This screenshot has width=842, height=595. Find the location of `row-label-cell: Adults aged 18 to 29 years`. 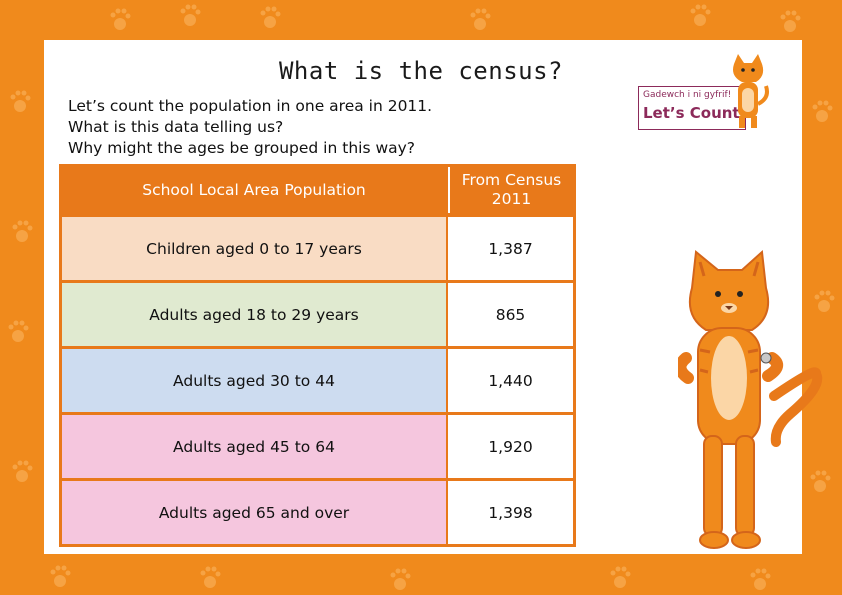

row-label-cell: Adults aged 18 to 29 years is located at coordinates (254, 314).